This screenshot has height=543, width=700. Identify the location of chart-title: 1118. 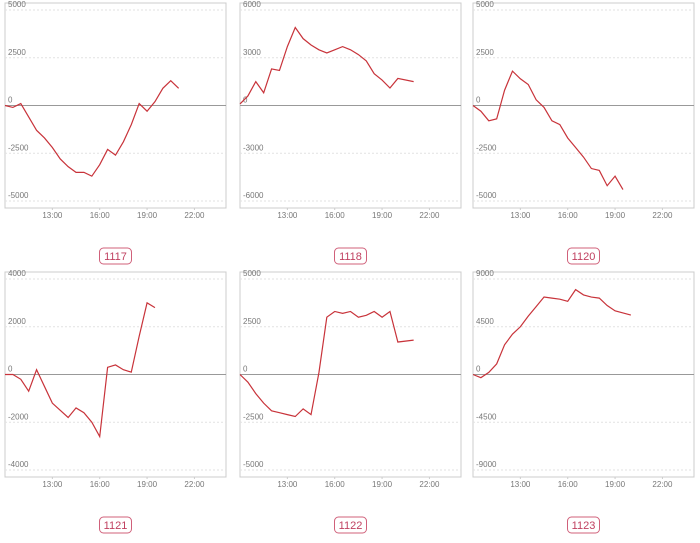
(350, 257).